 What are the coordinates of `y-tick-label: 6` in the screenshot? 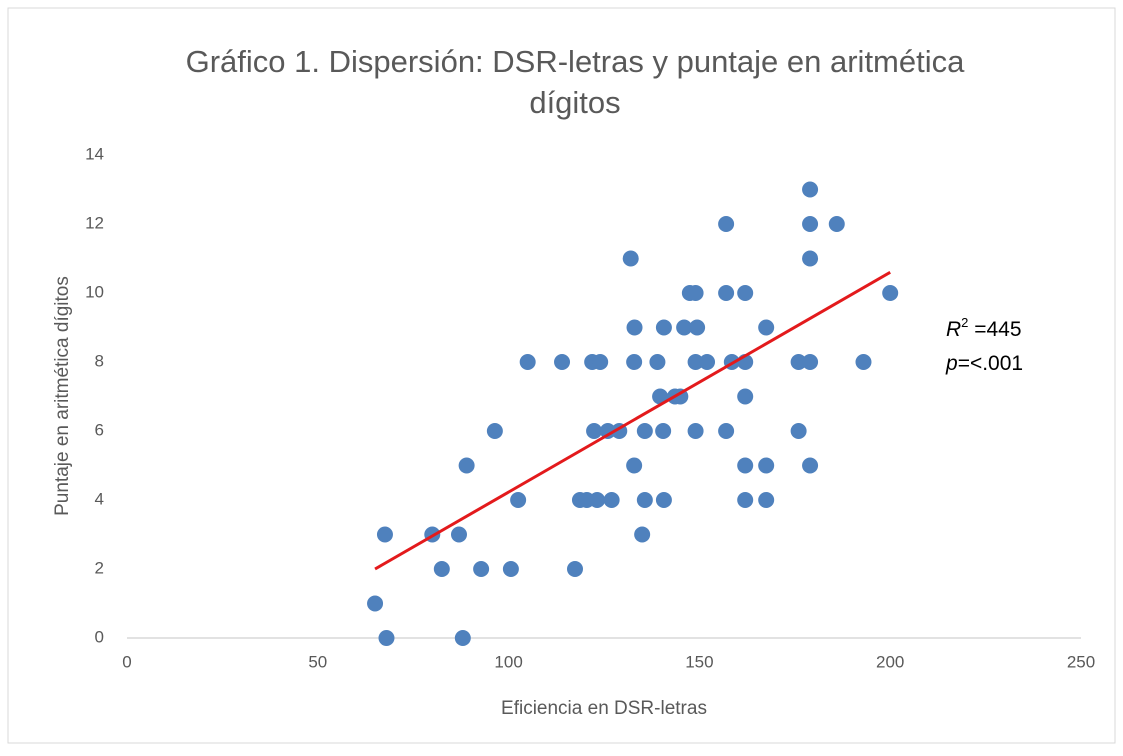 It's located at (99, 429).